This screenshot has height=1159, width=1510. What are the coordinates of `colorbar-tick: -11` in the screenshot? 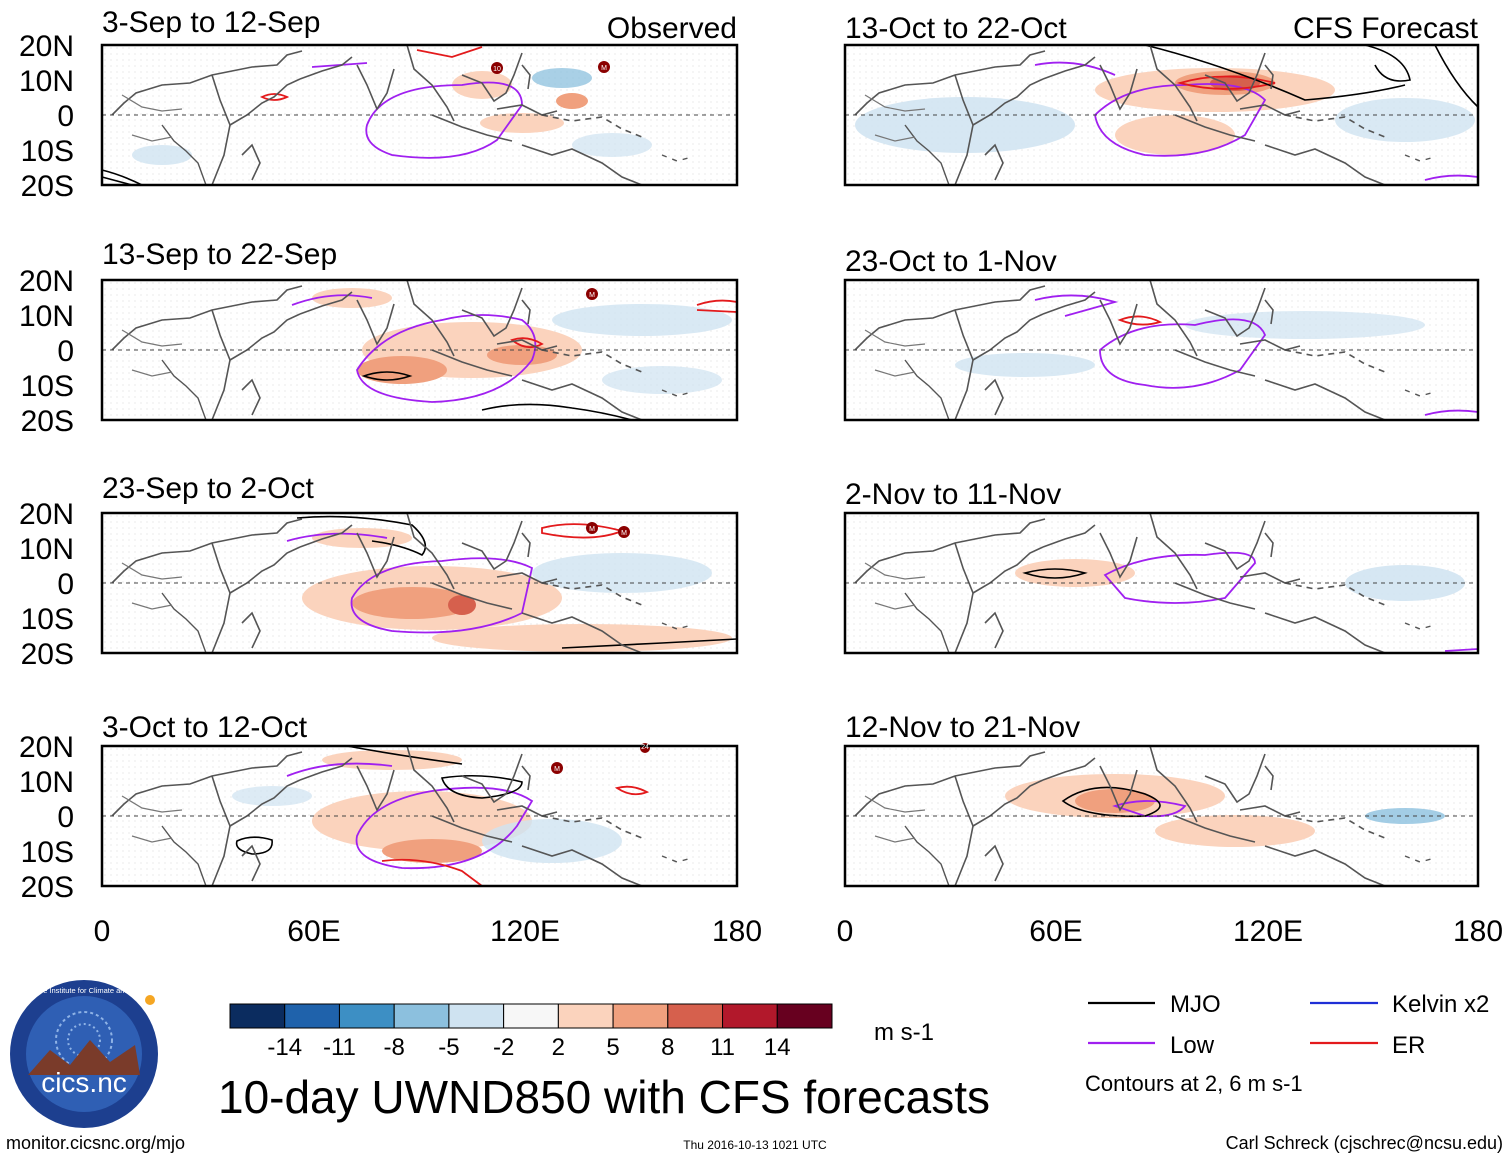 It's located at (339, 1047).